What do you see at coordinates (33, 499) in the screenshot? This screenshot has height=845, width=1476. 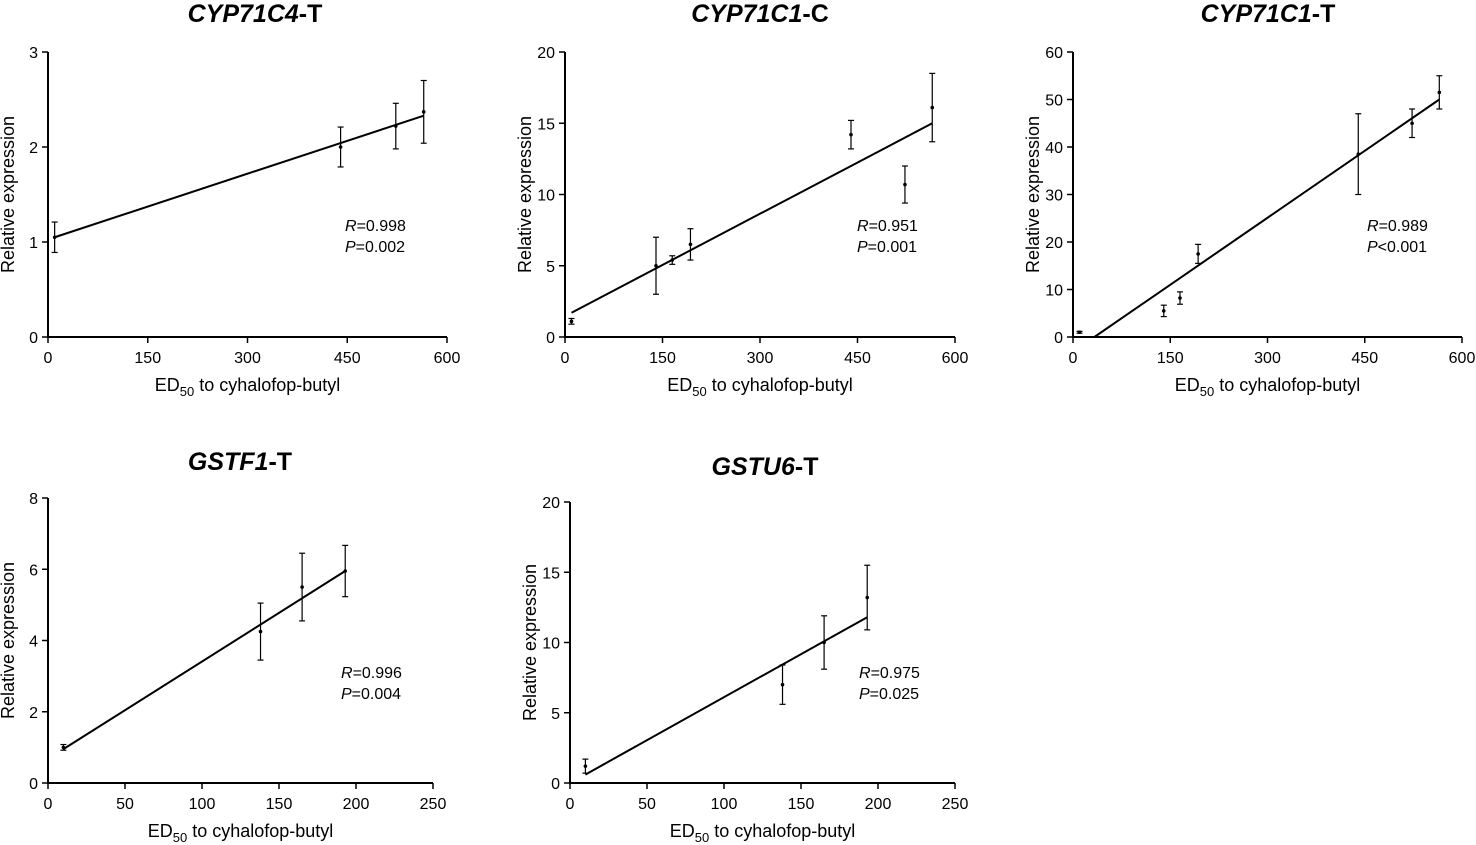 I see `y-tick-label: 8` at bounding box center [33, 499].